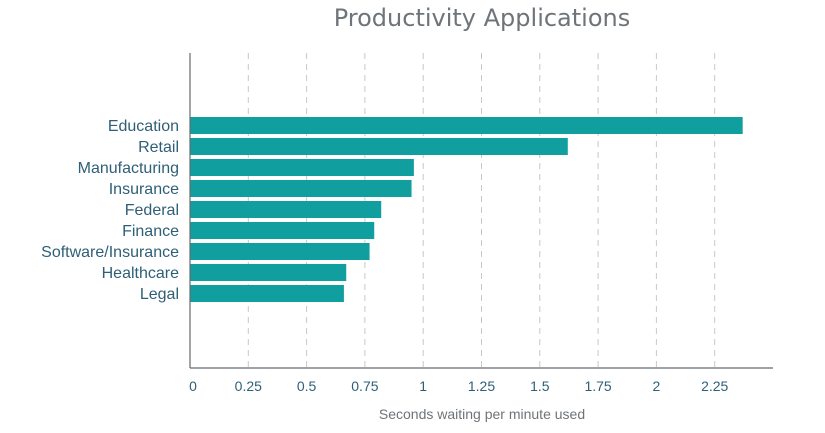 This screenshot has height=433, width=825. What do you see at coordinates (481, 386) in the screenshot?
I see `x-tick-label: 1.25` at bounding box center [481, 386].